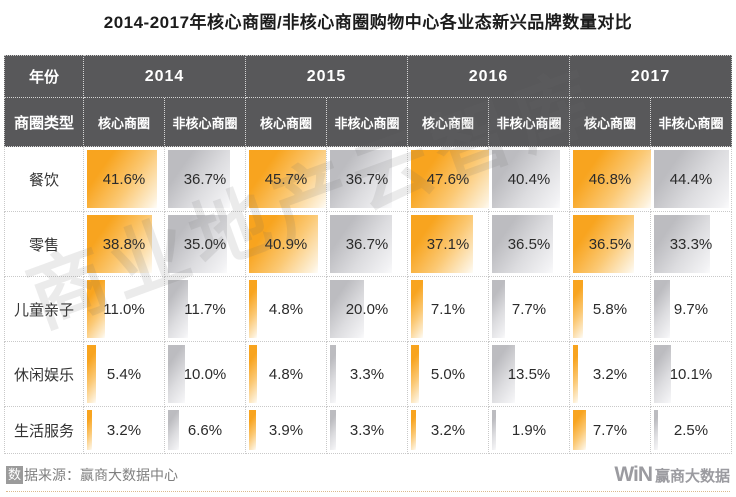  I want to click on value-cell: 10.0%, so click(205, 374).